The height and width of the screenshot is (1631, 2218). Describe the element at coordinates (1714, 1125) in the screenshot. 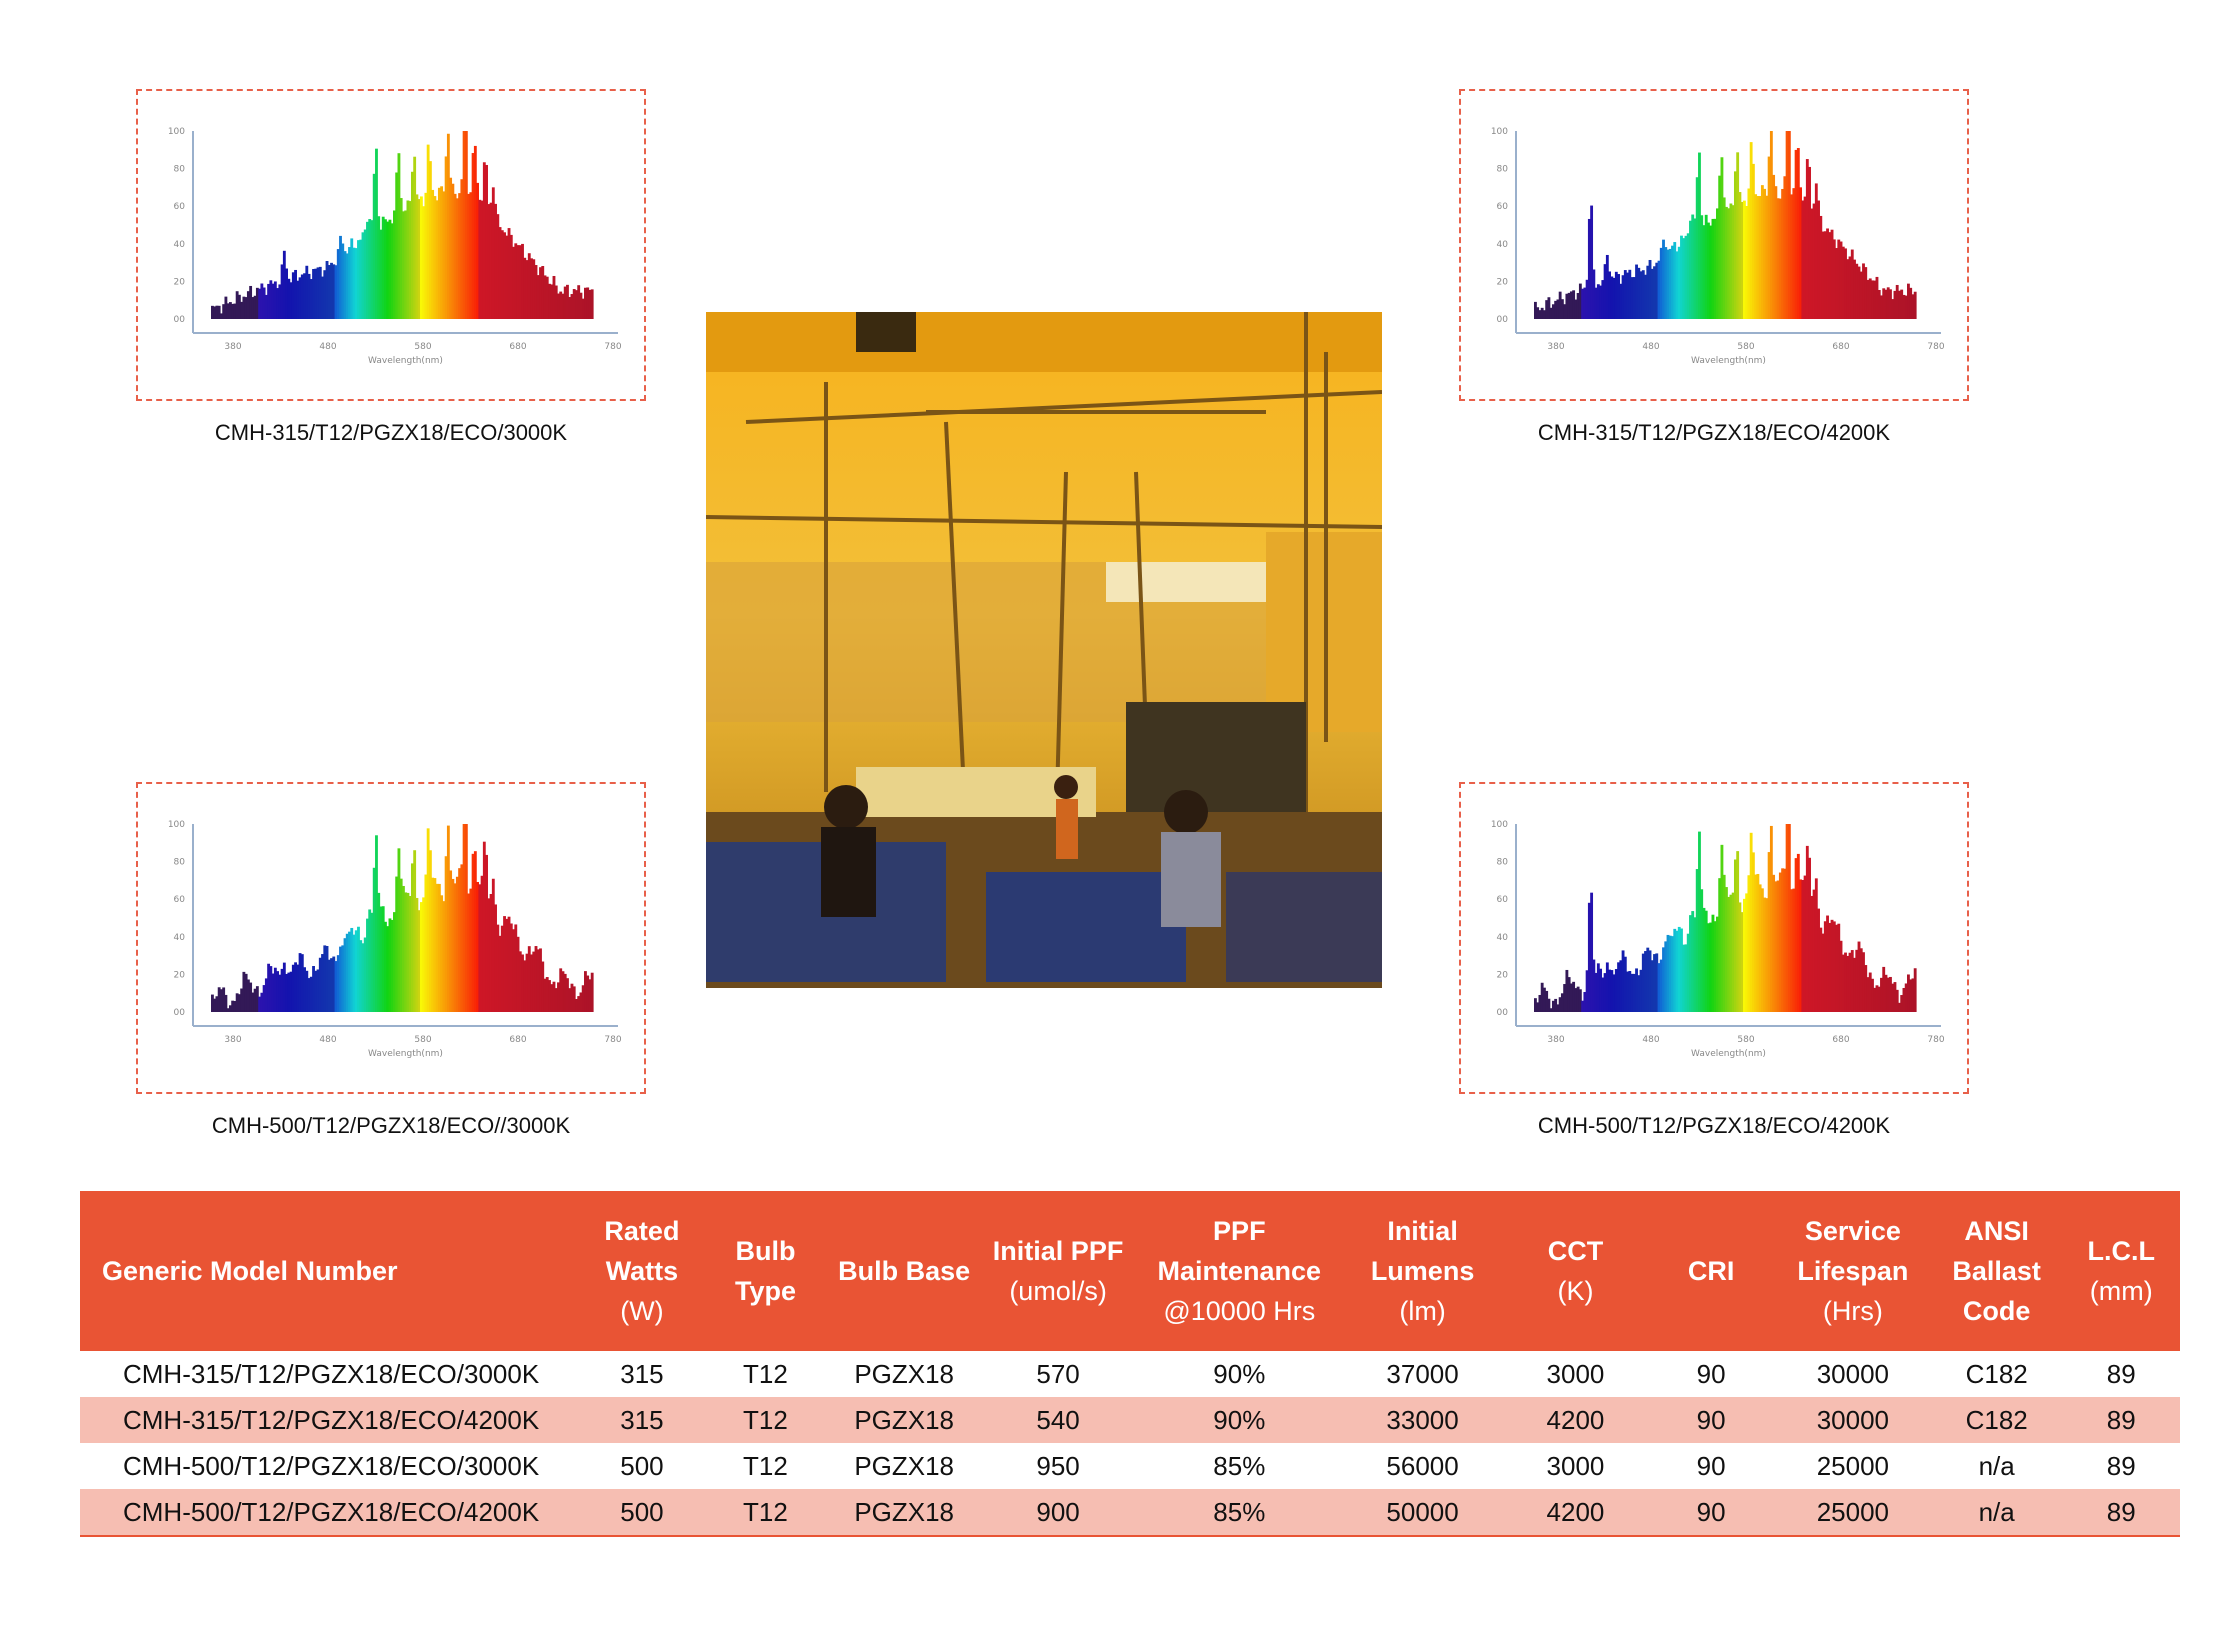

I see `spectrum-caption: CMH-500/T12/PGZX18/ECO/4200K` at that location.